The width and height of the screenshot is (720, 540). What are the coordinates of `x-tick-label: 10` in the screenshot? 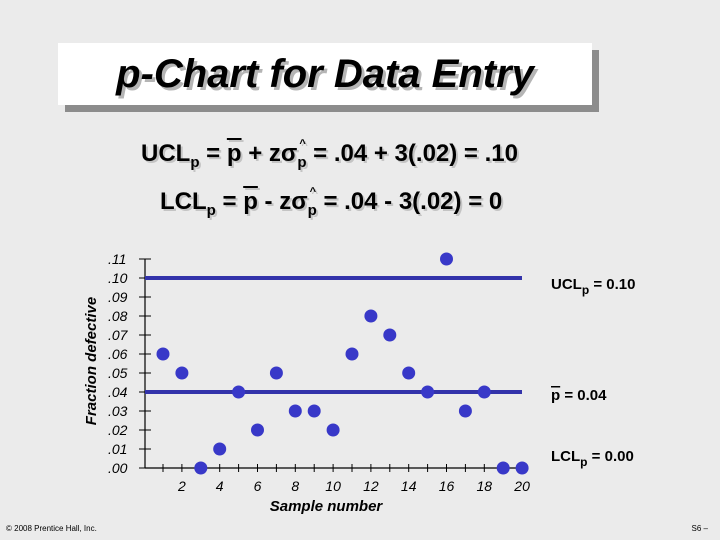 It's located at (333, 486).